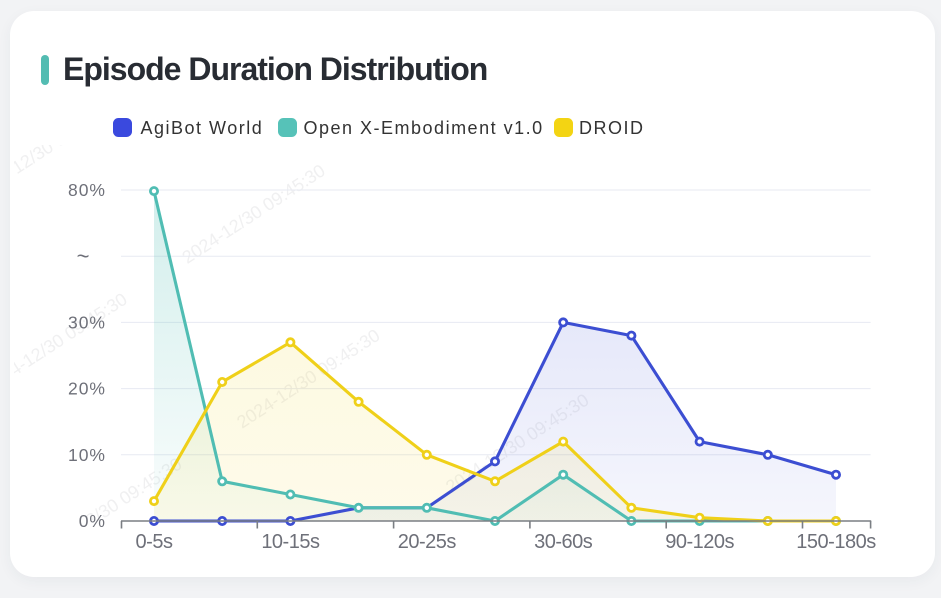 This screenshot has width=941, height=598. What do you see at coordinates (87, 455) in the screenshot?
I see `svg-text: 10%` at bounding box center [87, 455].